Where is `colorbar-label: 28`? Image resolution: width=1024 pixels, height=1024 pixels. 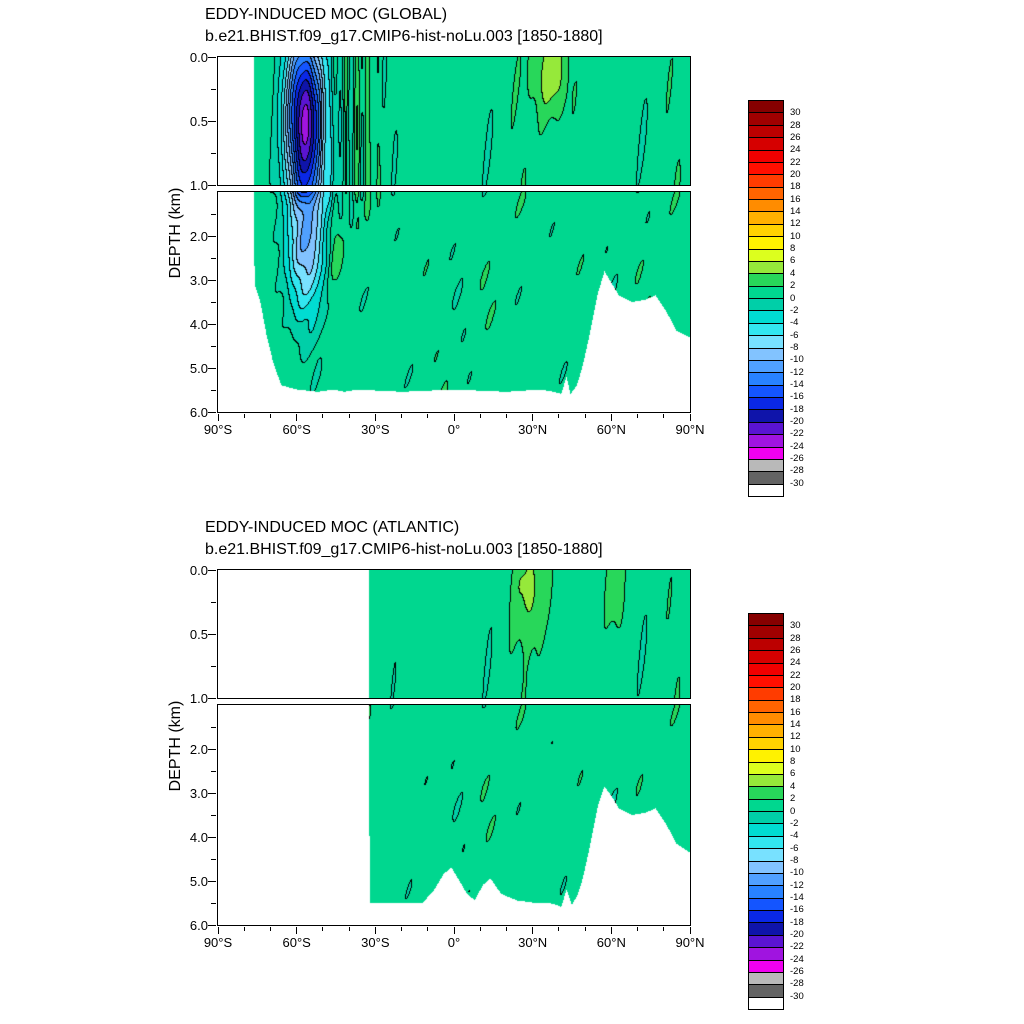
colorbar-label: 28 is located at coordinates (795, 125).